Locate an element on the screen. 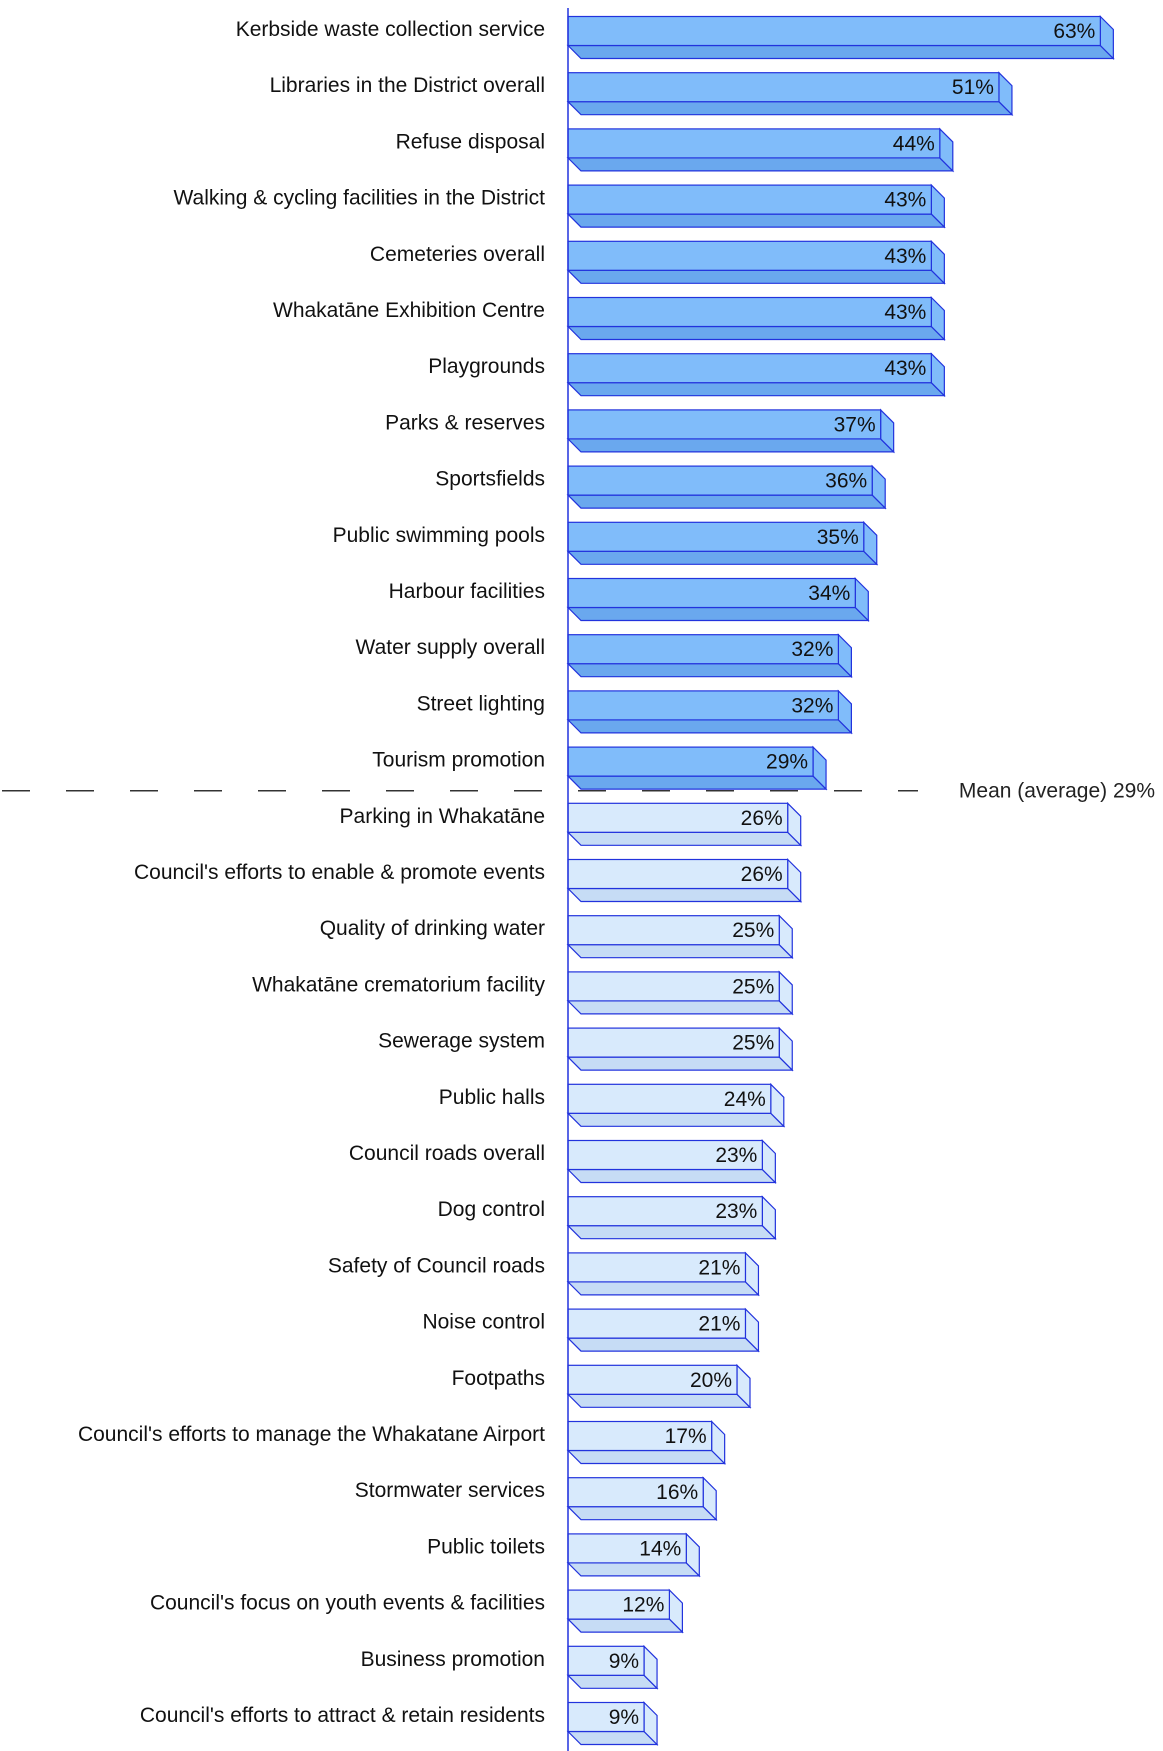 Image resolution: width=1163 pixels, height=1751 pixels. bar-group: 20% Footpaths is located at coordinates (602, 1386).